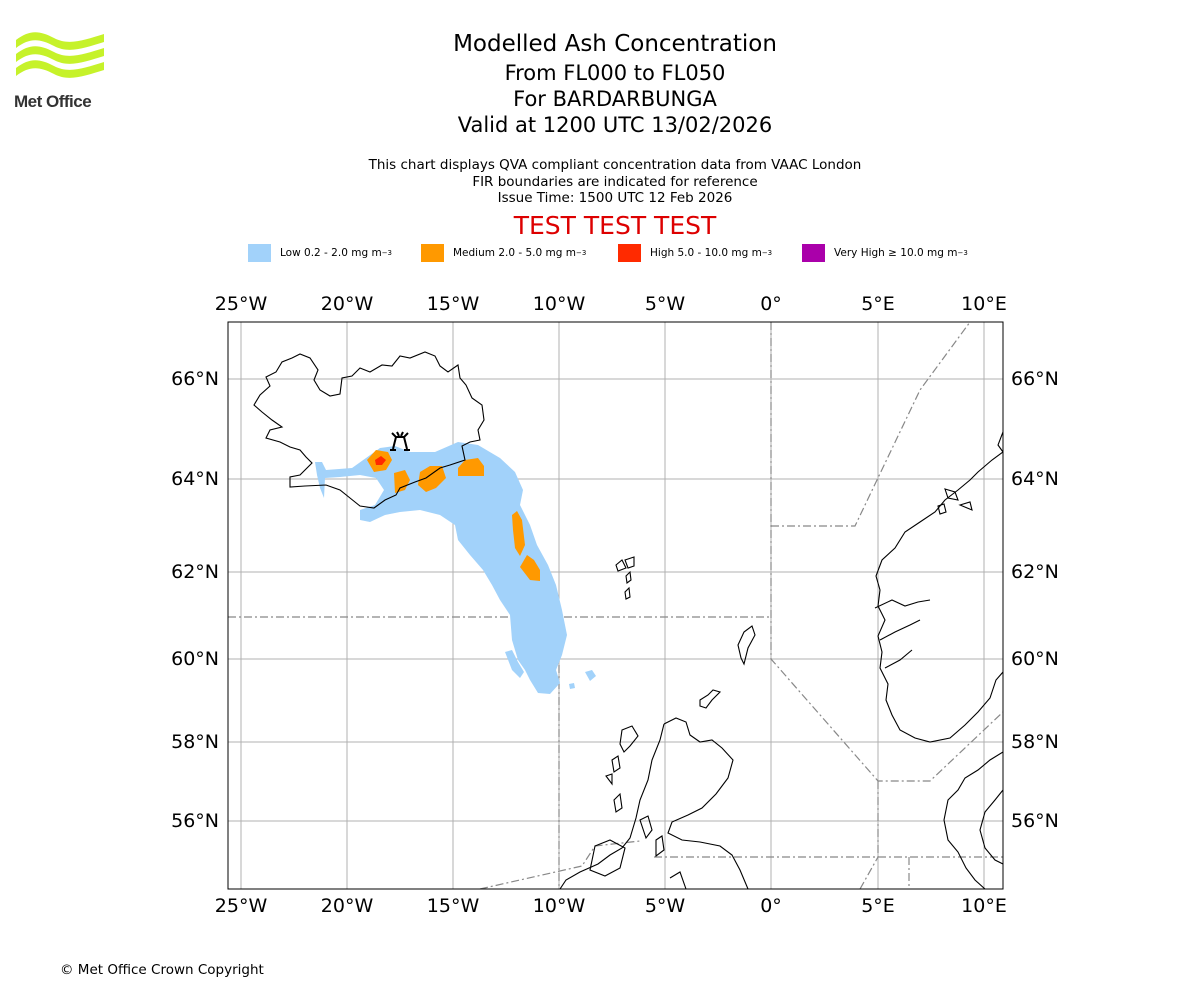 The width and height of the screenshot is (1200, 1000). Describe the element at coordinates (615, 198) in the screenshot. I see `issue-time: Issue Time: 1500 UTC 12 Feb 2026` at that location.